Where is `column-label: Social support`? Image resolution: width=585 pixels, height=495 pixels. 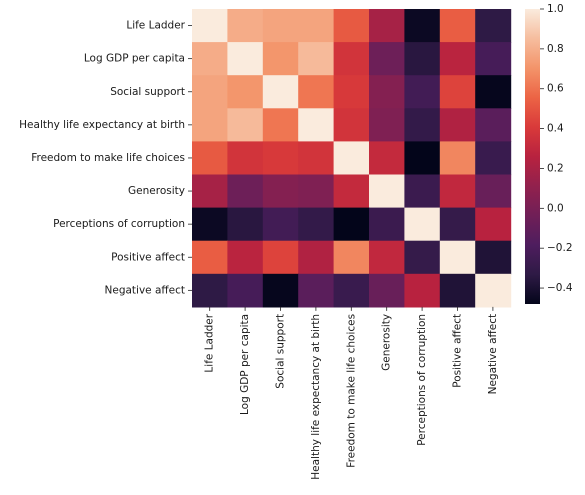 column-label: Social support is located at coordinates (281, 351).